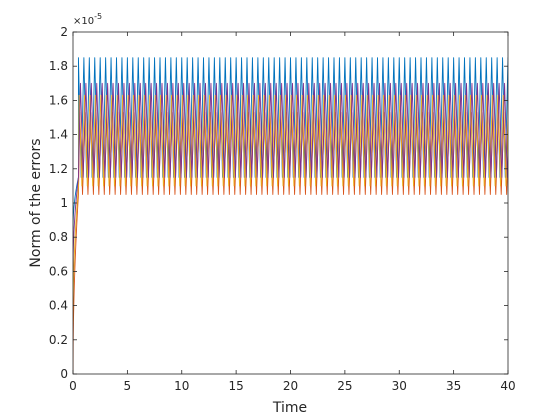  What do you see at coordinates (58, 340) in the screenshot?
I see `y-tick-label: 0.2` at bounding box center [58, 340].